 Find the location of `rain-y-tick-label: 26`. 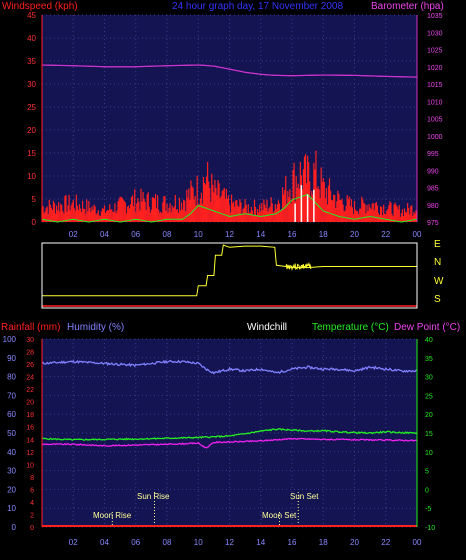

rain-y-tick-label: 26 is located at coordinates (30, 365).